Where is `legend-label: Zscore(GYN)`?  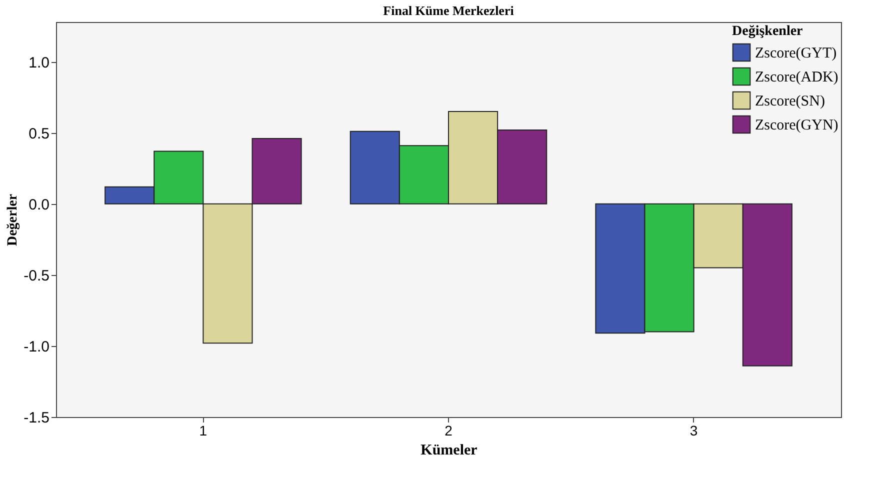 legend-label: Zscore(GYN) is located at coordinates (796, 126).